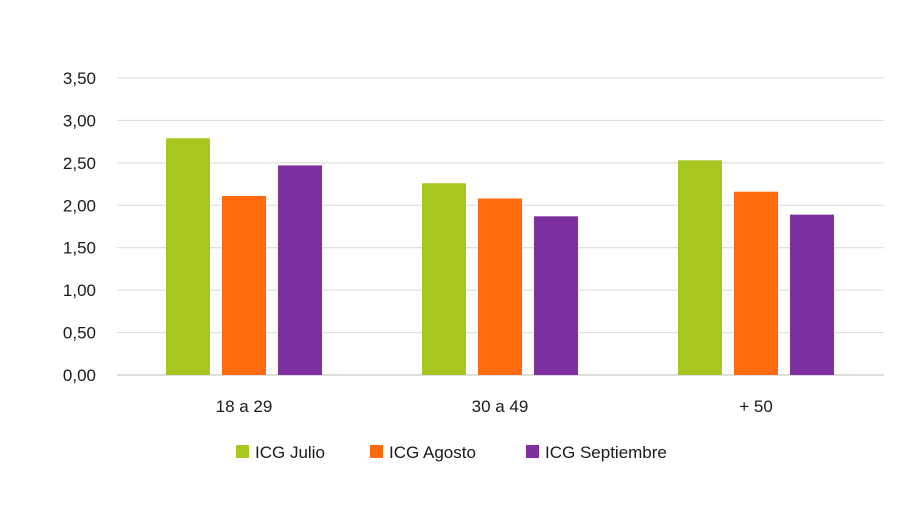 This screenshot has height=505, width=900. Describe the element at coordinates (290, 452) in the screenshot. I see `legend-label: ICG Julio` at that location.